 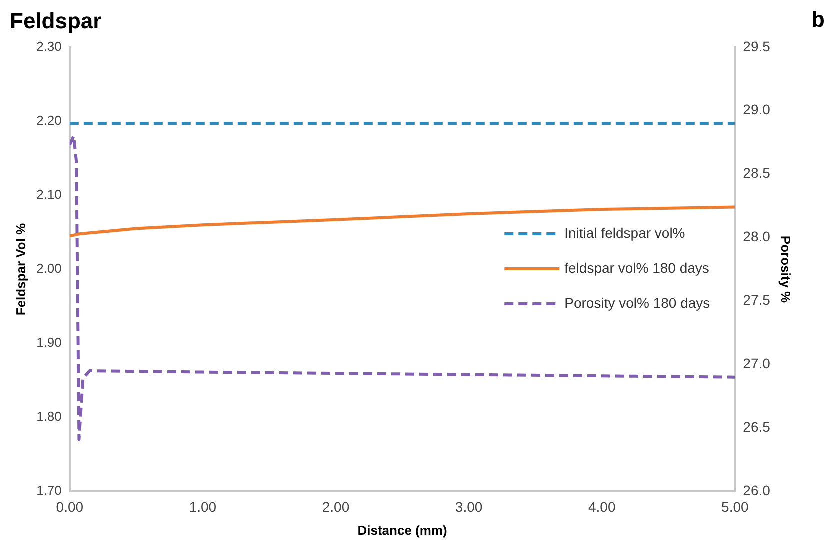 What do you see at coordinates (49, 120) in the screenshot?
I see `y-tick-label: 2.20` at bounding box center [49, 120].